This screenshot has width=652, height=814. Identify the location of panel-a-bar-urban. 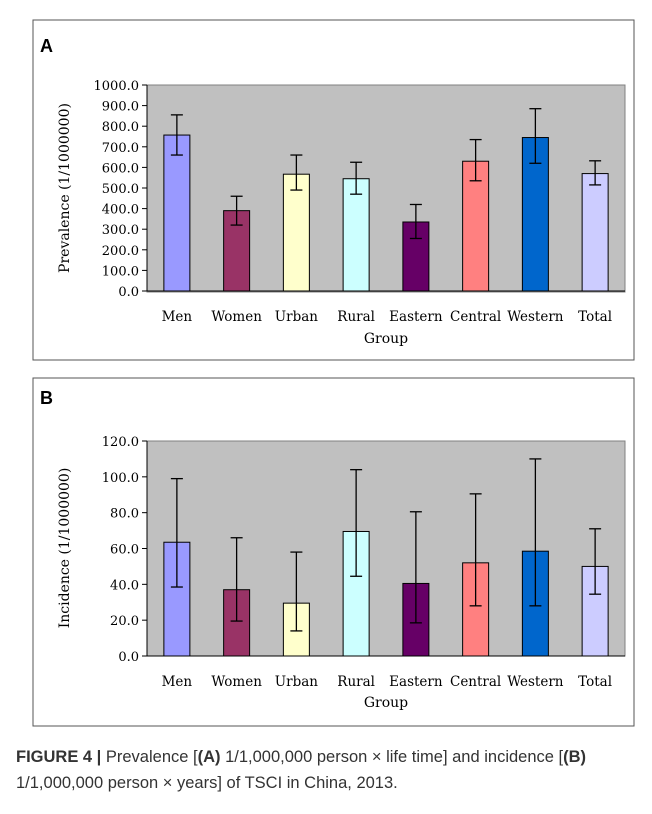
(296, 232).